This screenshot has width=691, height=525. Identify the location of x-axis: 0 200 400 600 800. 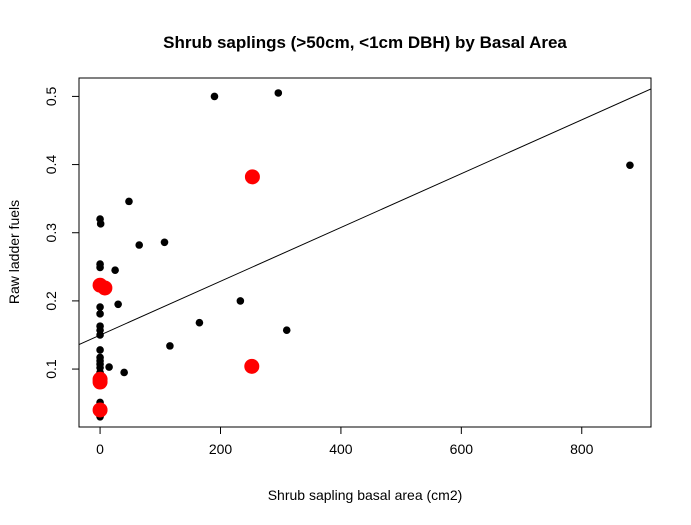
(345, 441).